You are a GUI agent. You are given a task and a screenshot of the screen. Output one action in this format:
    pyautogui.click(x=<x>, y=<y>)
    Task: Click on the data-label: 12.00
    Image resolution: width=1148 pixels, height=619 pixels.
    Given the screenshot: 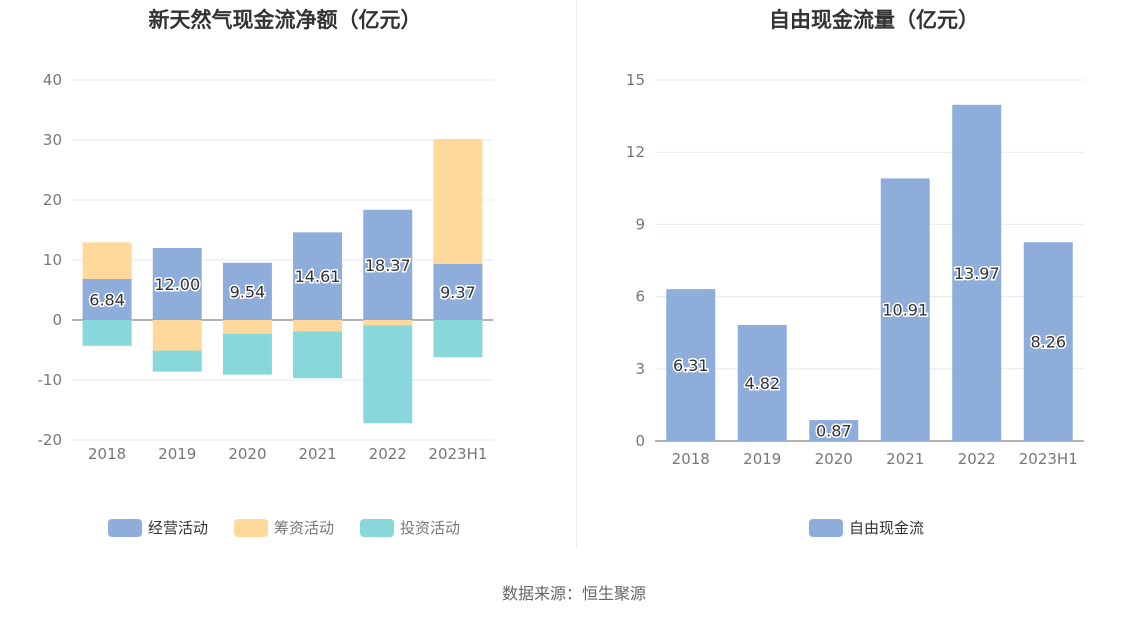 What is the action you would take?
    pyautogui.click(x=177, y=284)
    